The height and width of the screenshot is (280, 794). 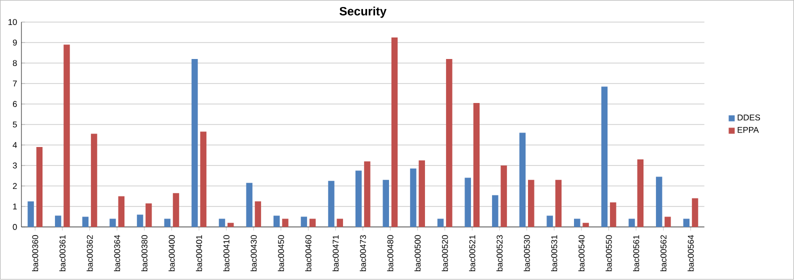 What do you see at coordinates (14, 165) in the screenshot?
I see `y-tick-label: 3` at bounding box center [14, 165].